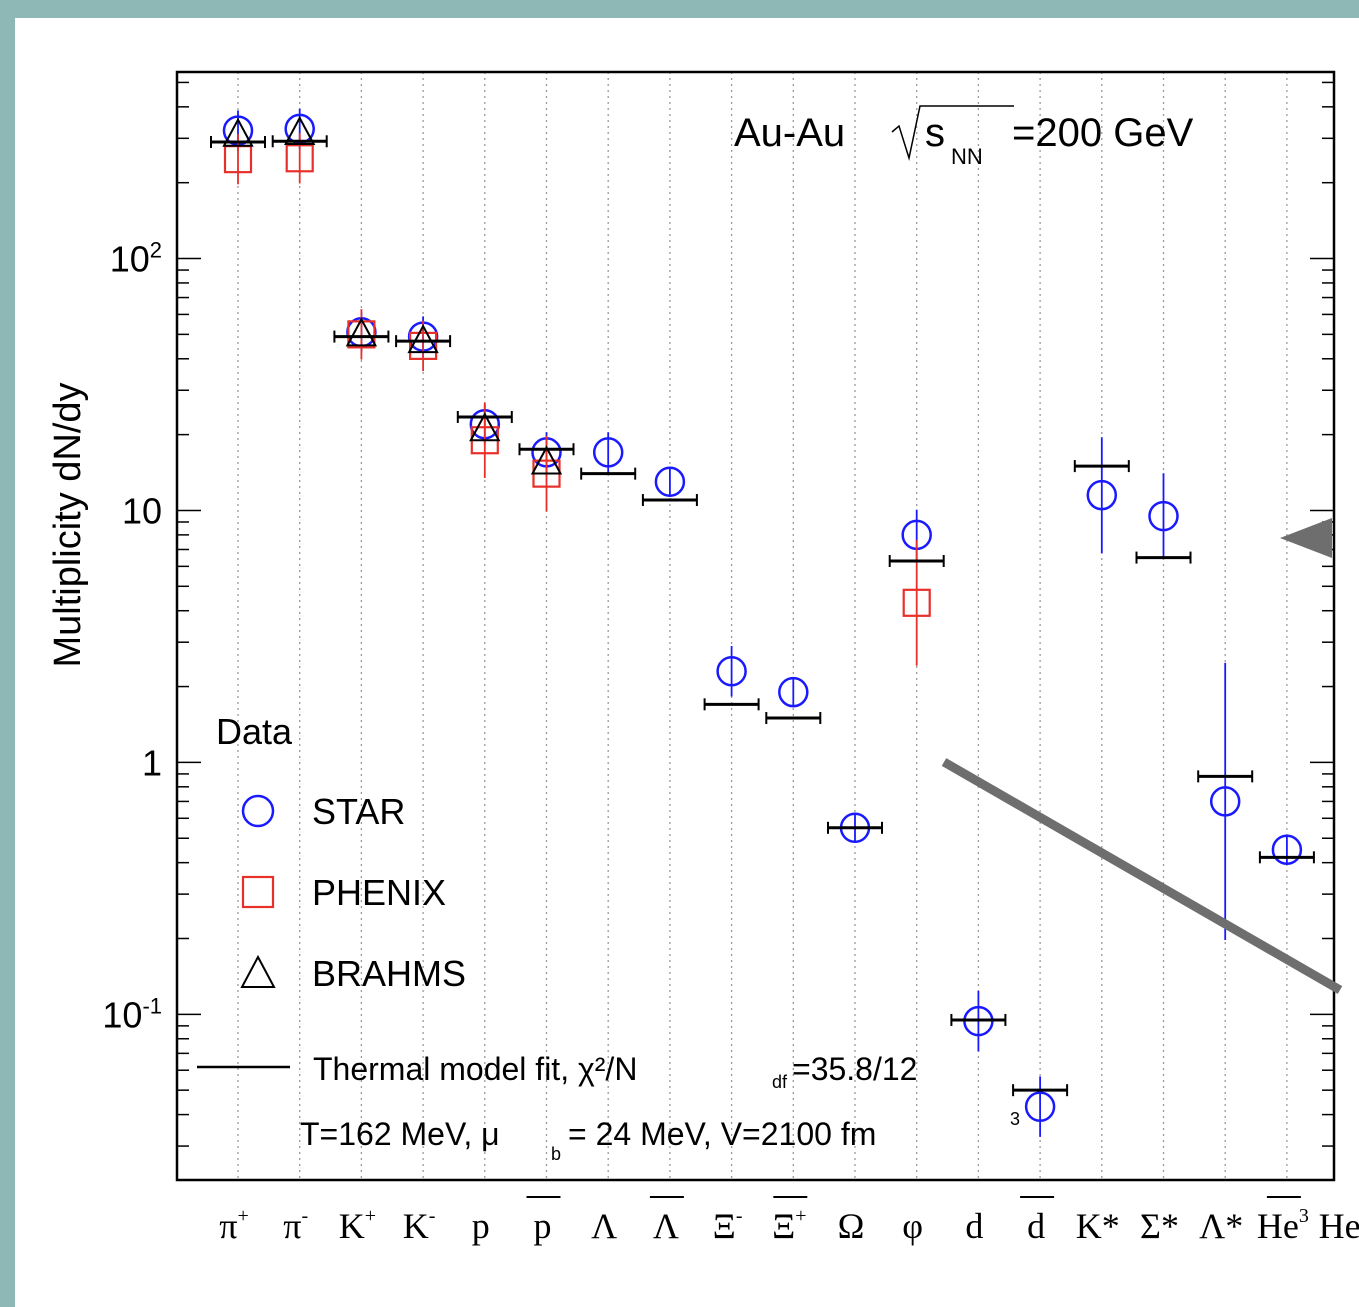 This screenshot has width=1359, height=1307. Describe the element at coordinates (1103, 133) in the screenshot. I see `title-energy-value: =200 GeV` at that location.